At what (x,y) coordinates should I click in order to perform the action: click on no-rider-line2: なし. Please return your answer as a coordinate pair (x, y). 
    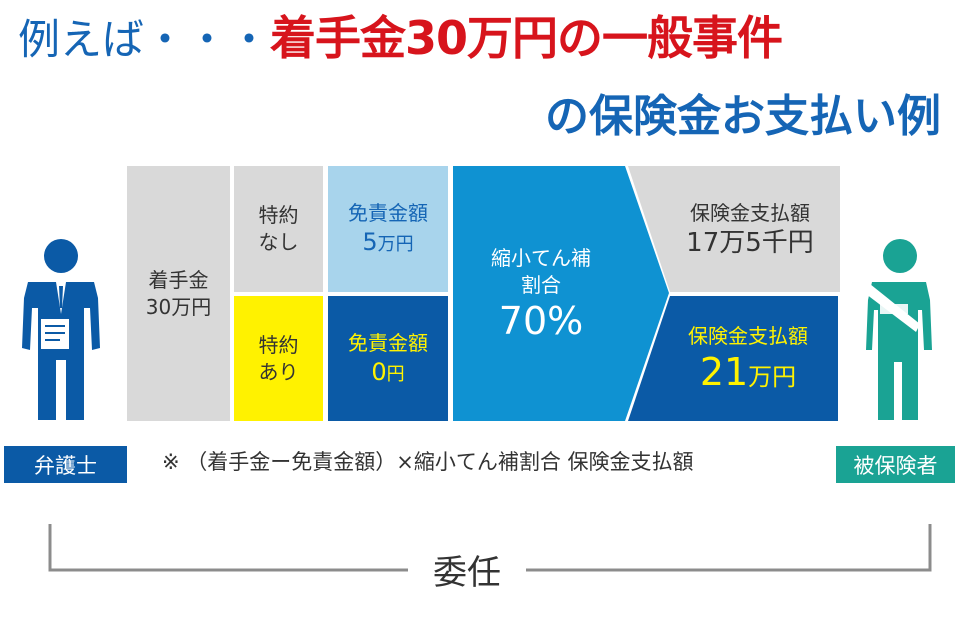
    Looking at the image, I should click on (278, 242).